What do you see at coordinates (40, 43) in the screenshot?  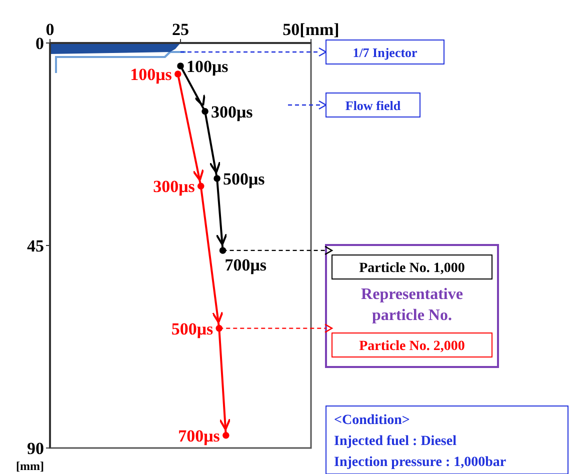 I see `y-tick-label: 0` at bounding box center [40, 43].